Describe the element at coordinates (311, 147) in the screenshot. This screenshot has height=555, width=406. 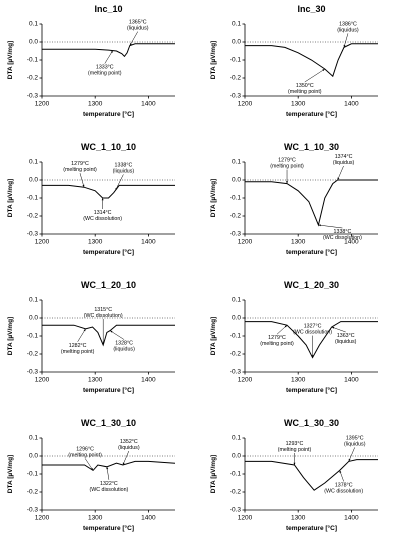
I see `chart-title: WC_1_10_30` at that location.